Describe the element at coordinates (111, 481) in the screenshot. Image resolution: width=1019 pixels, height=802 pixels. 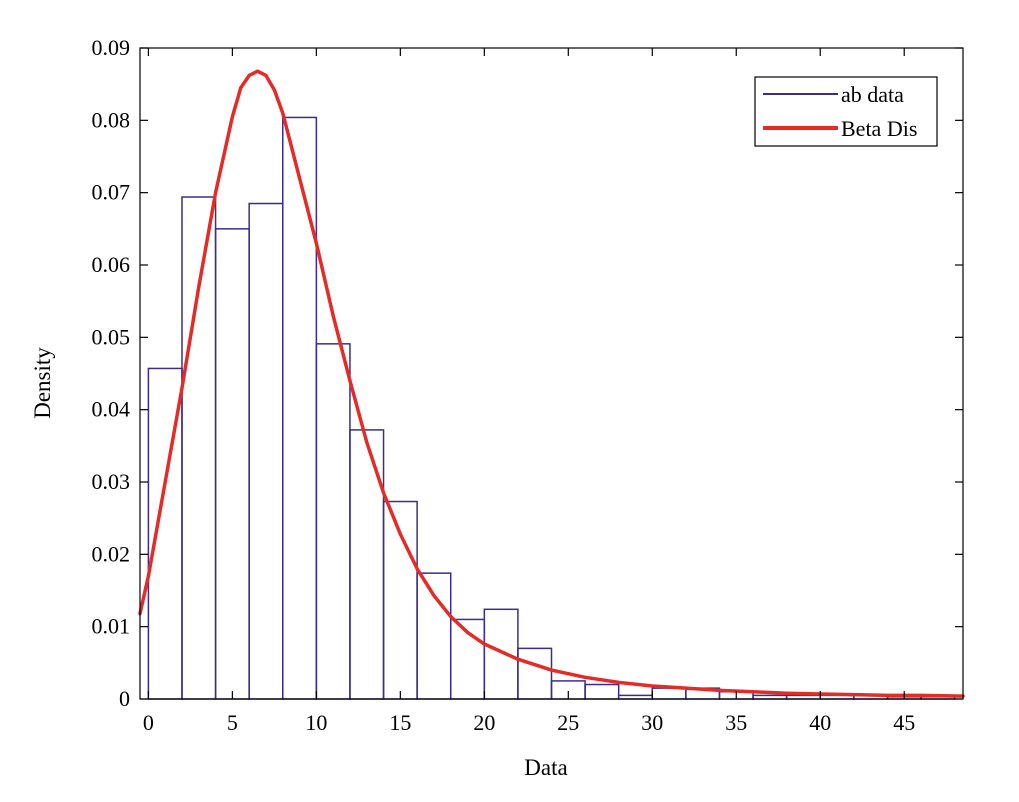
I see `y-tick-label: 0.03` at that location.